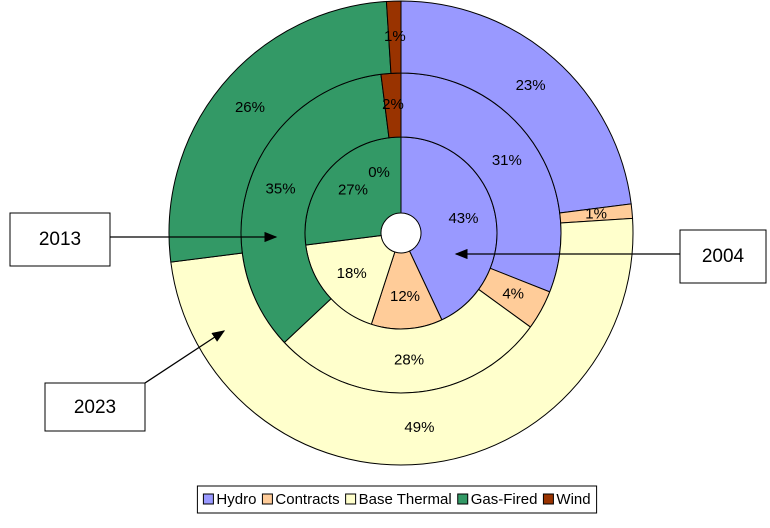  Describe the element at coordinates (573, 499) in the screenshot. I see `legend-label: Wind` at that location.